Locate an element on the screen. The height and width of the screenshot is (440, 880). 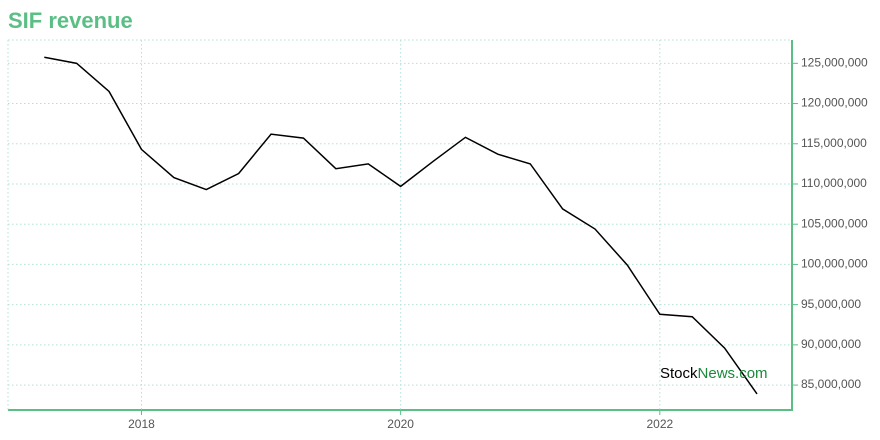
watermark-part: News.com is located at coordinates (733, 373).